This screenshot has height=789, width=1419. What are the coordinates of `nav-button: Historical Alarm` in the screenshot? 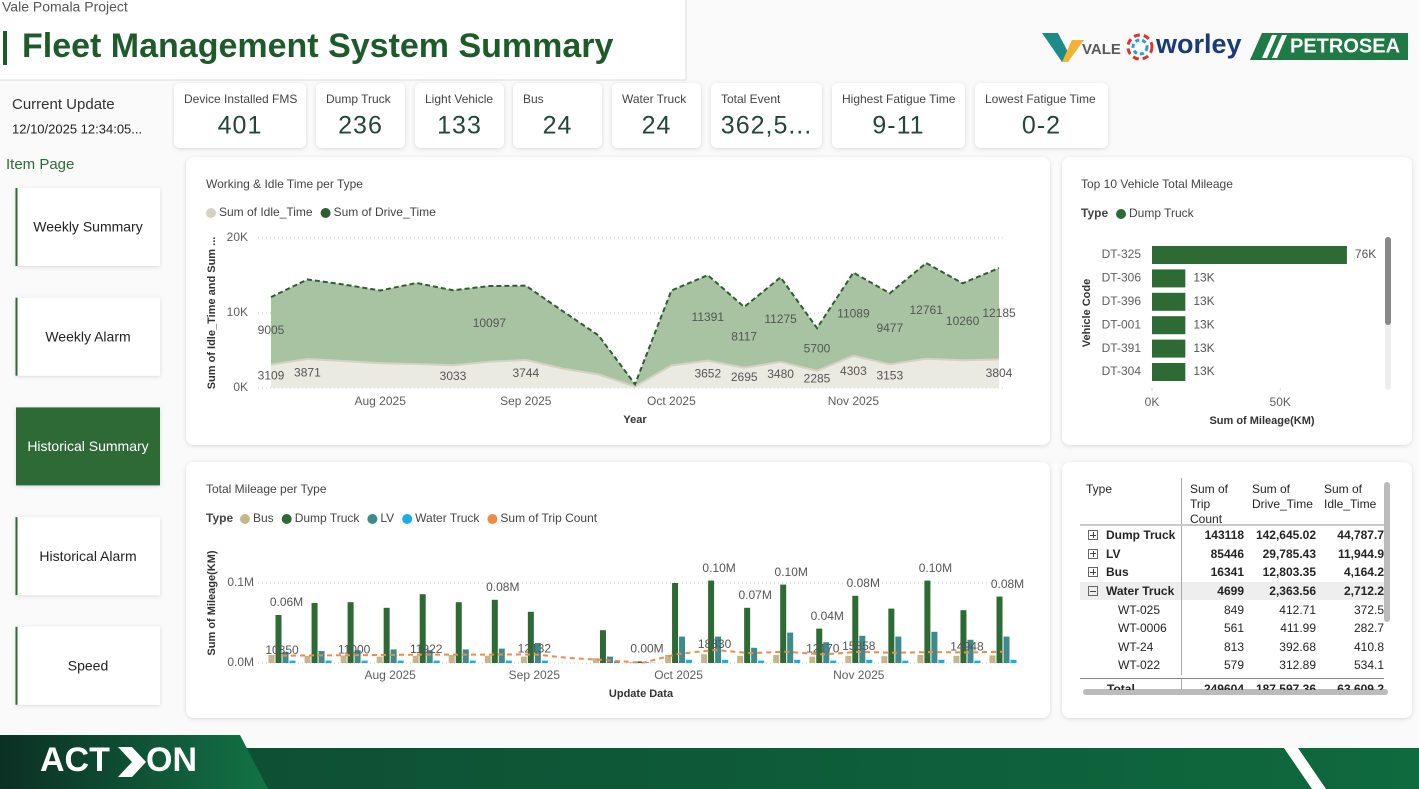 It's located at (87, 556).